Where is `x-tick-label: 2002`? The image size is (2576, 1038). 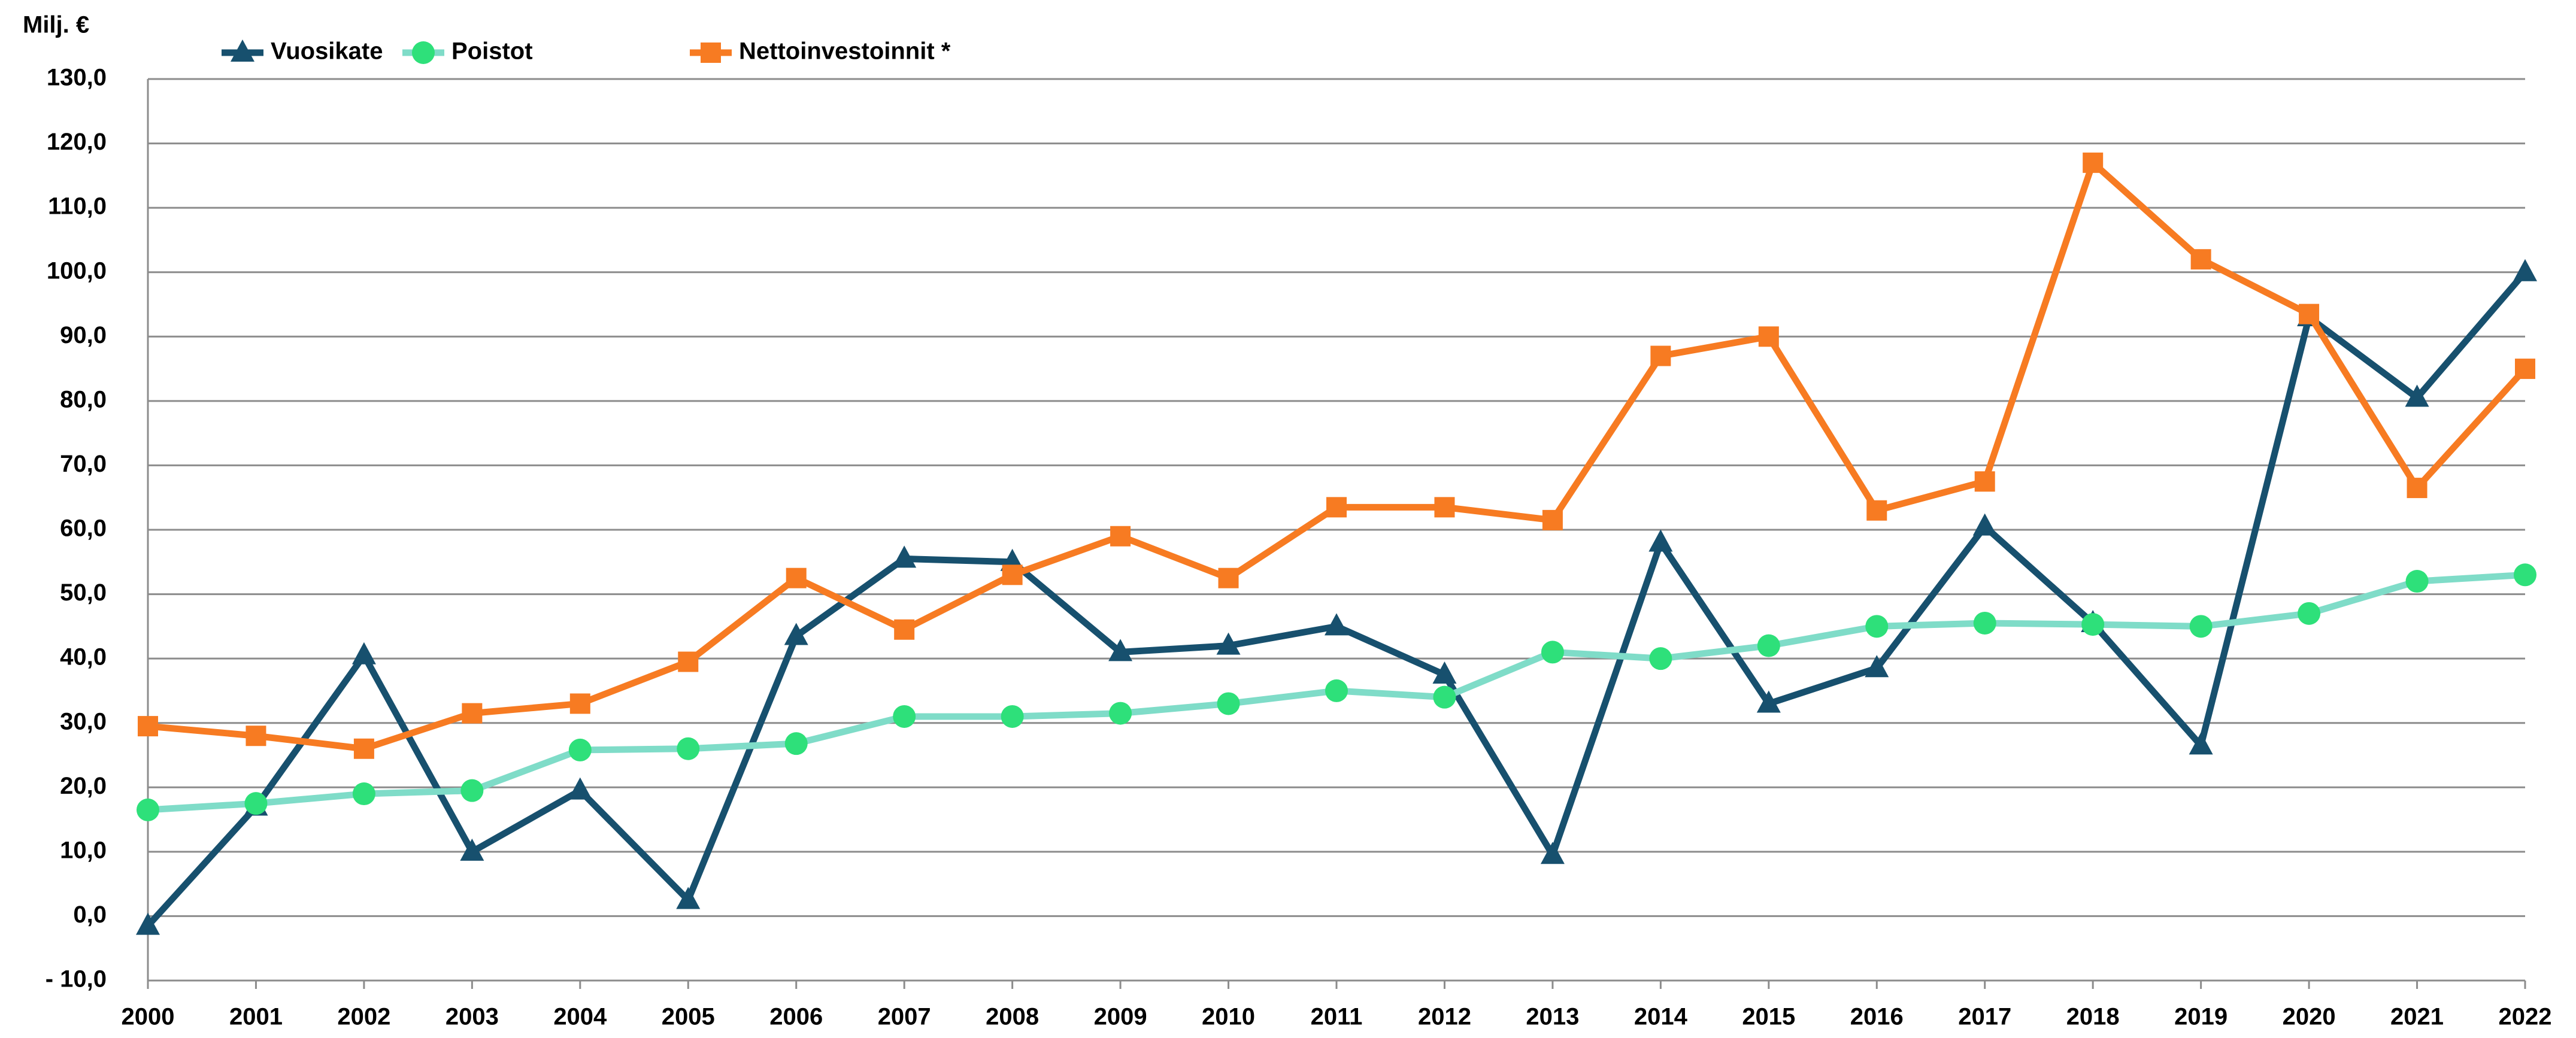
x-tick-label: 2002 is located at coordinates (363, 1017).